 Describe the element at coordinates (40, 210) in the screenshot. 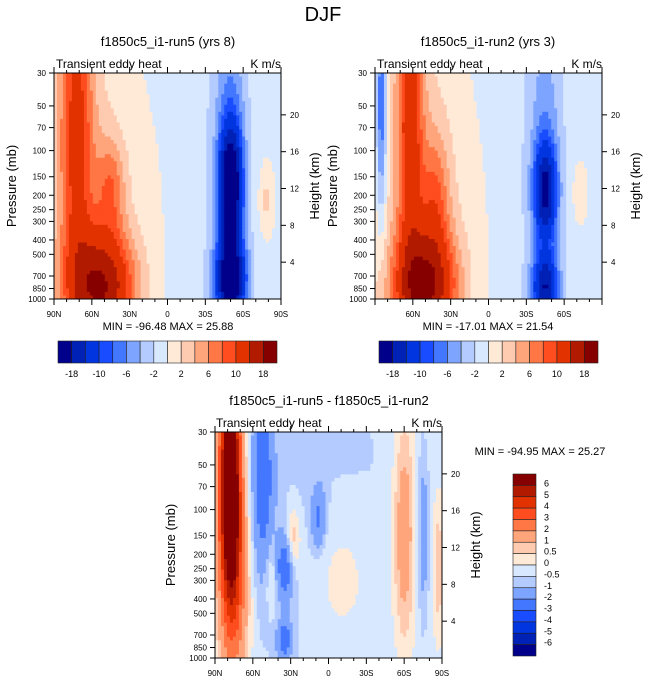

I see `y-tick-label: 250` at that location.